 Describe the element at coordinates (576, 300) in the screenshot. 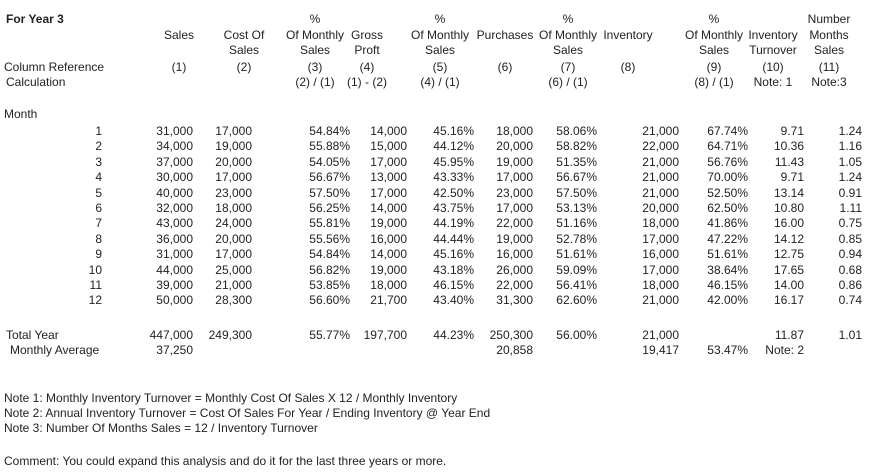

I see `table-cell: 62.60%` at that location.